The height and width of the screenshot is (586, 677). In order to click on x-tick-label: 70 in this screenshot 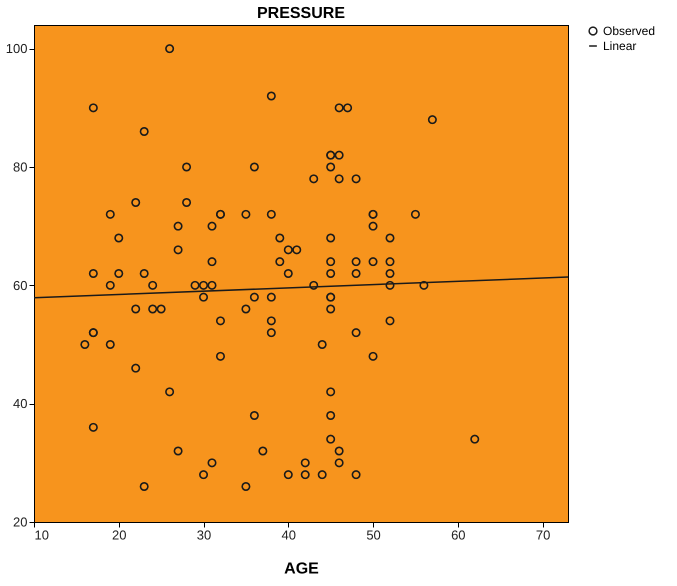, I will do `click(543, 535)`.